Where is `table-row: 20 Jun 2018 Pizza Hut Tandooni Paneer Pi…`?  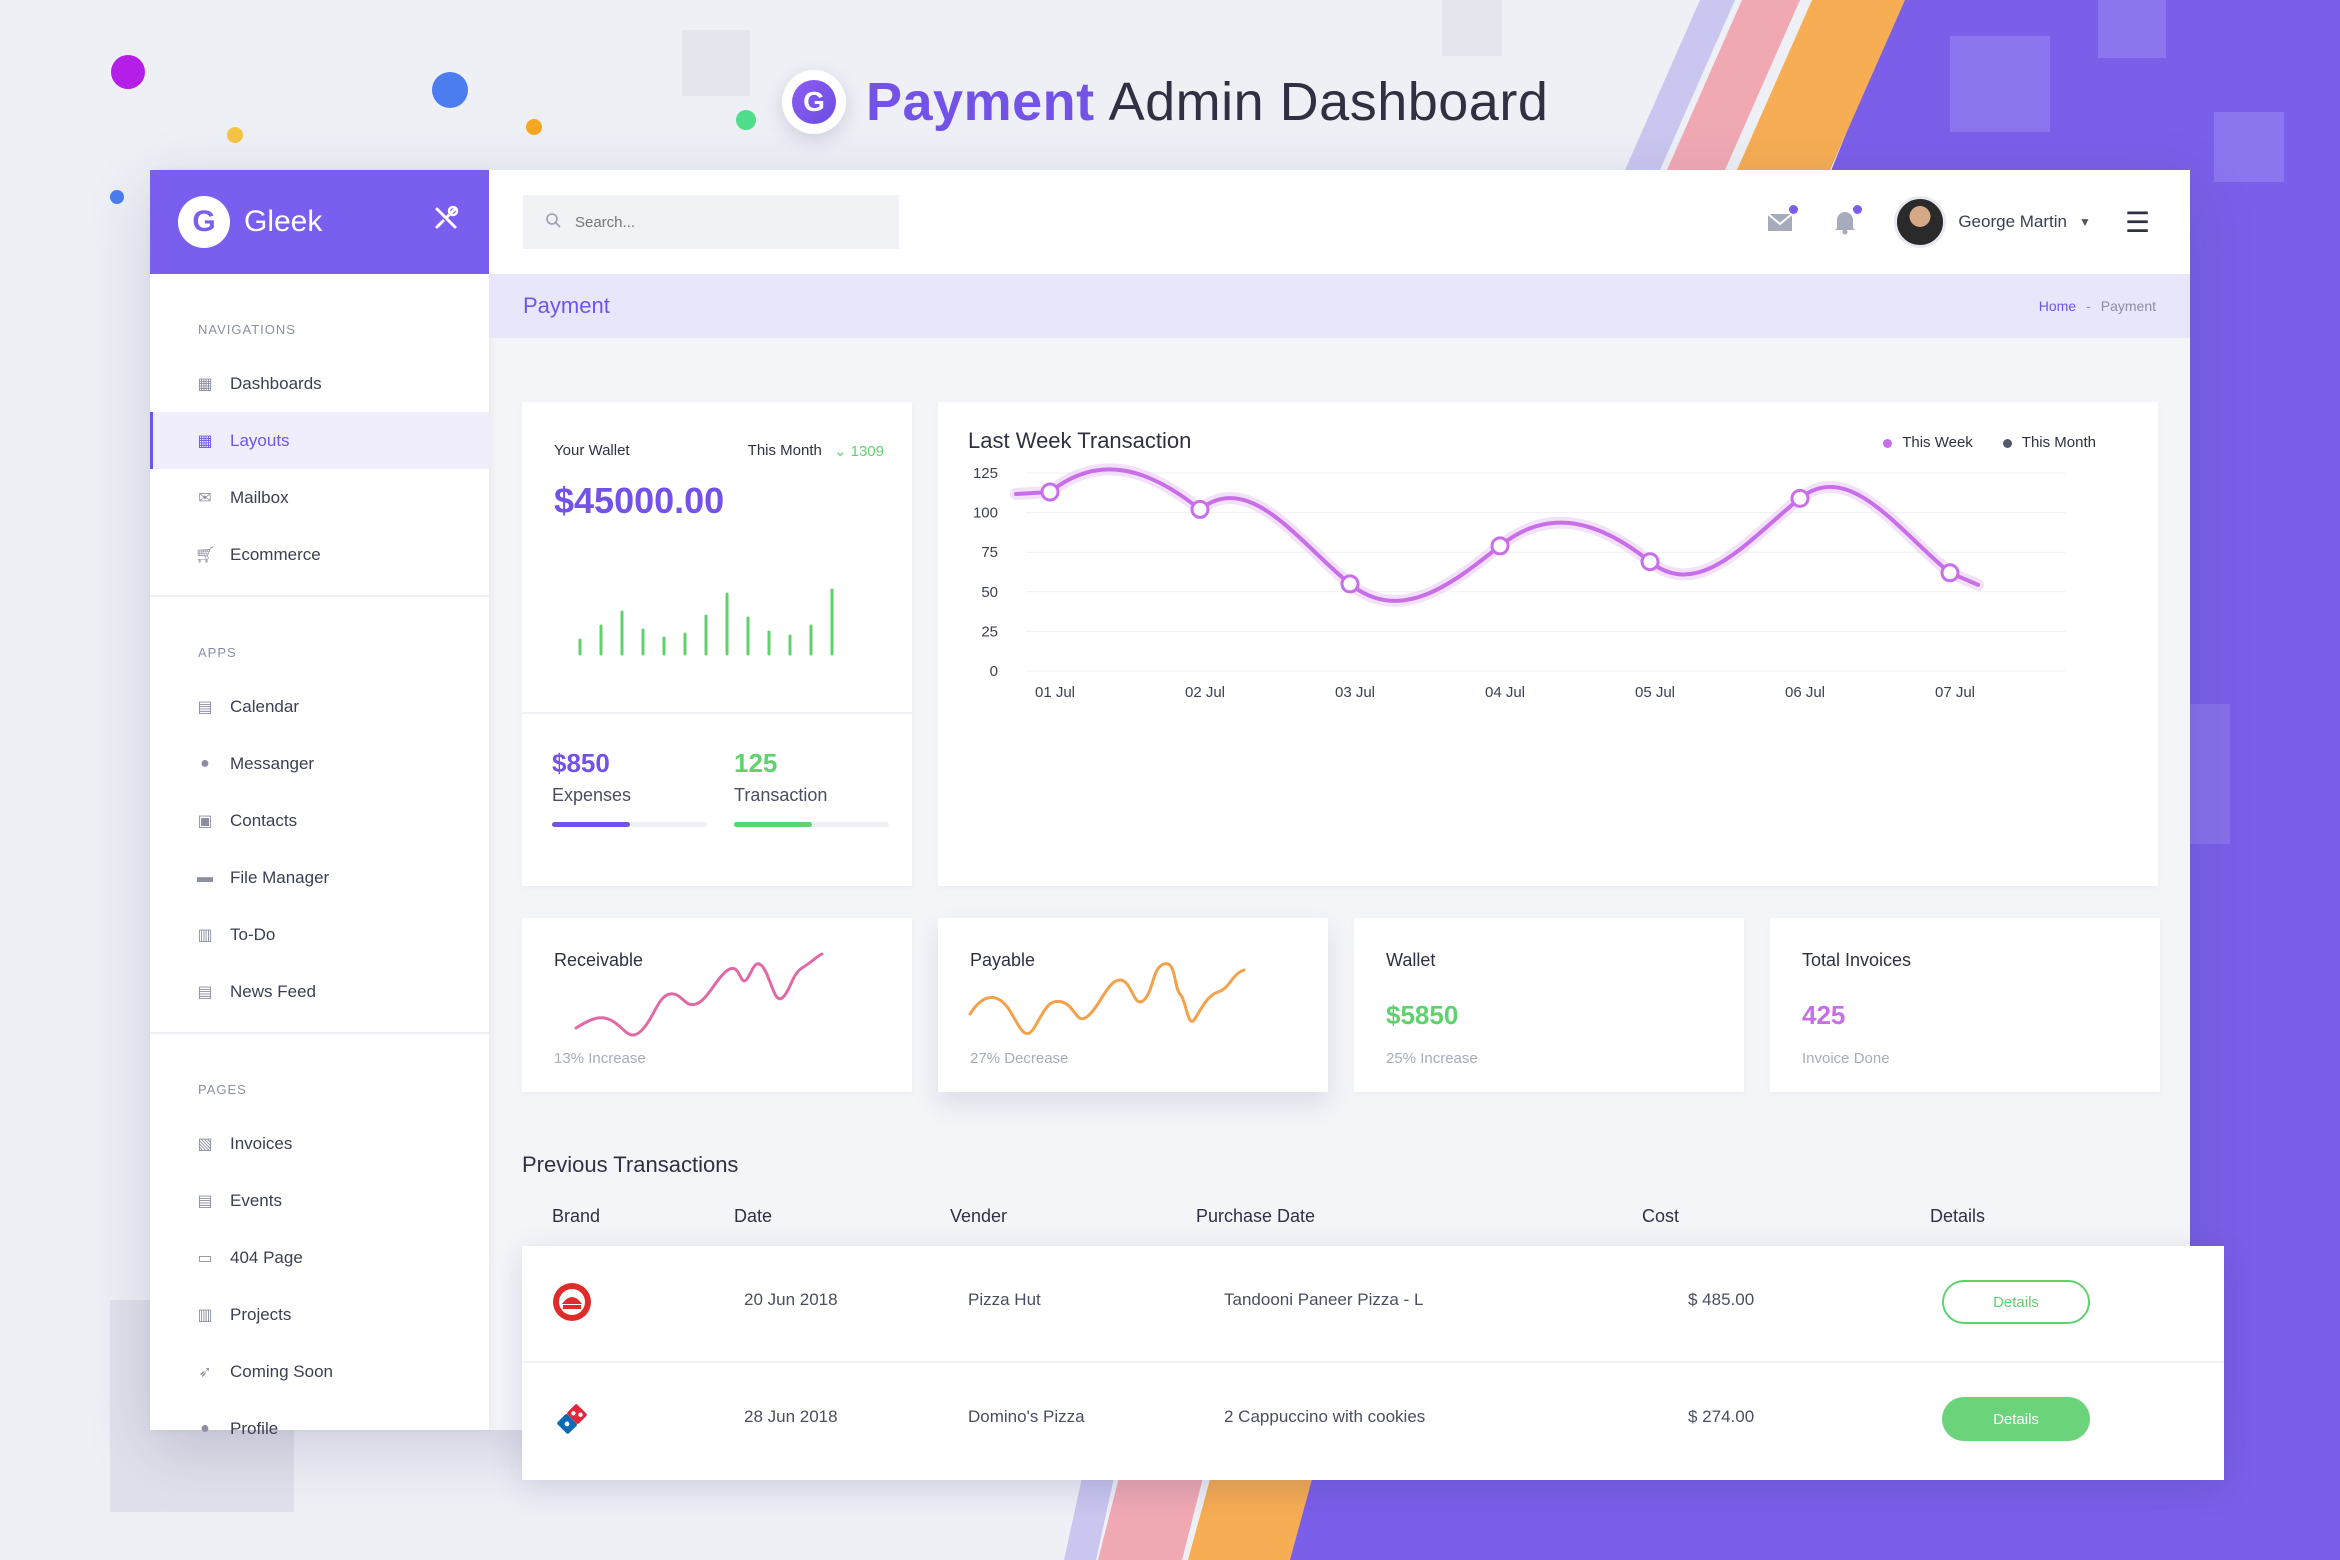
table-row: 20 Jun 2018 Pizza Hut Tandooni Paneer Pi… is located at coordinates (1373, 1304).